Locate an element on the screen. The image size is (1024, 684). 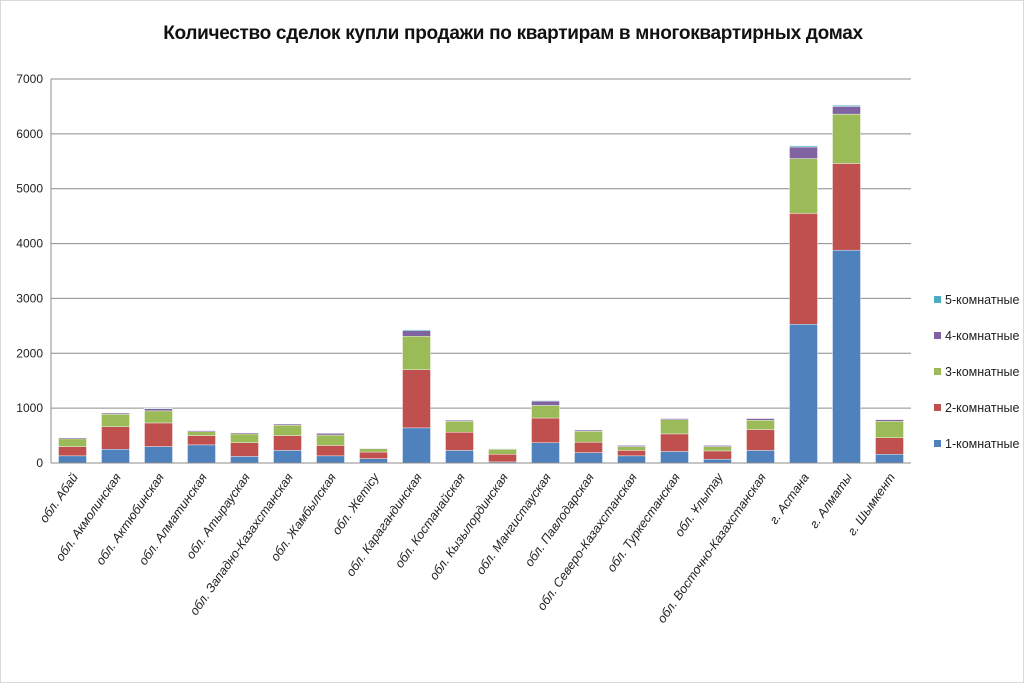
x-tick-label: г. Астана is located at coordinates (789, 499).